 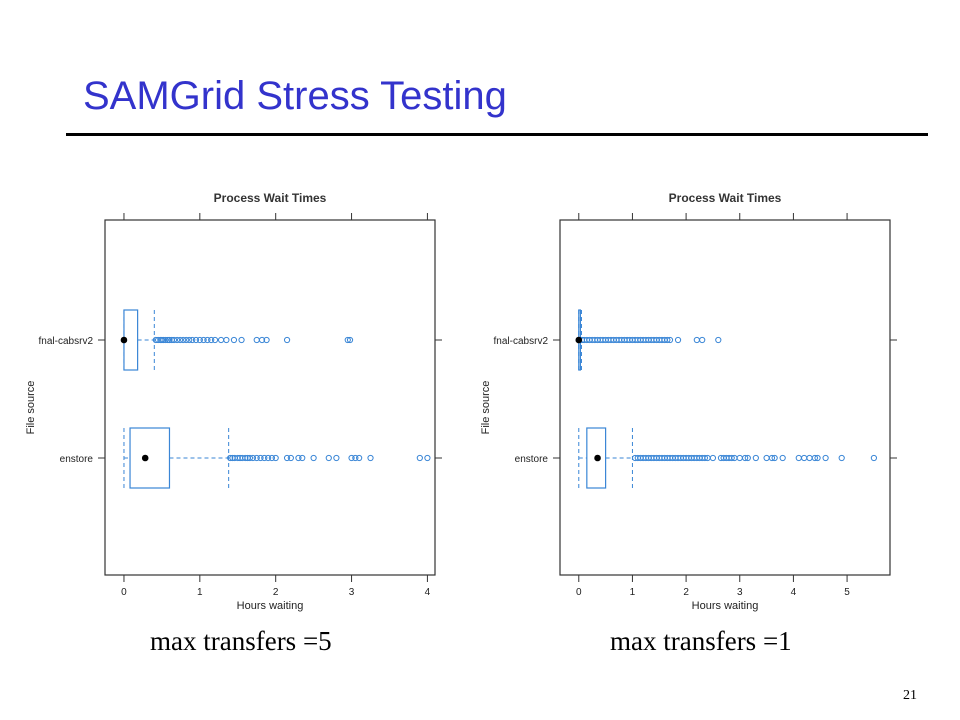 What do you see at coordinates (497, 134) in the screenshot?
I see `title-divider` at bounding box center [497, 134].